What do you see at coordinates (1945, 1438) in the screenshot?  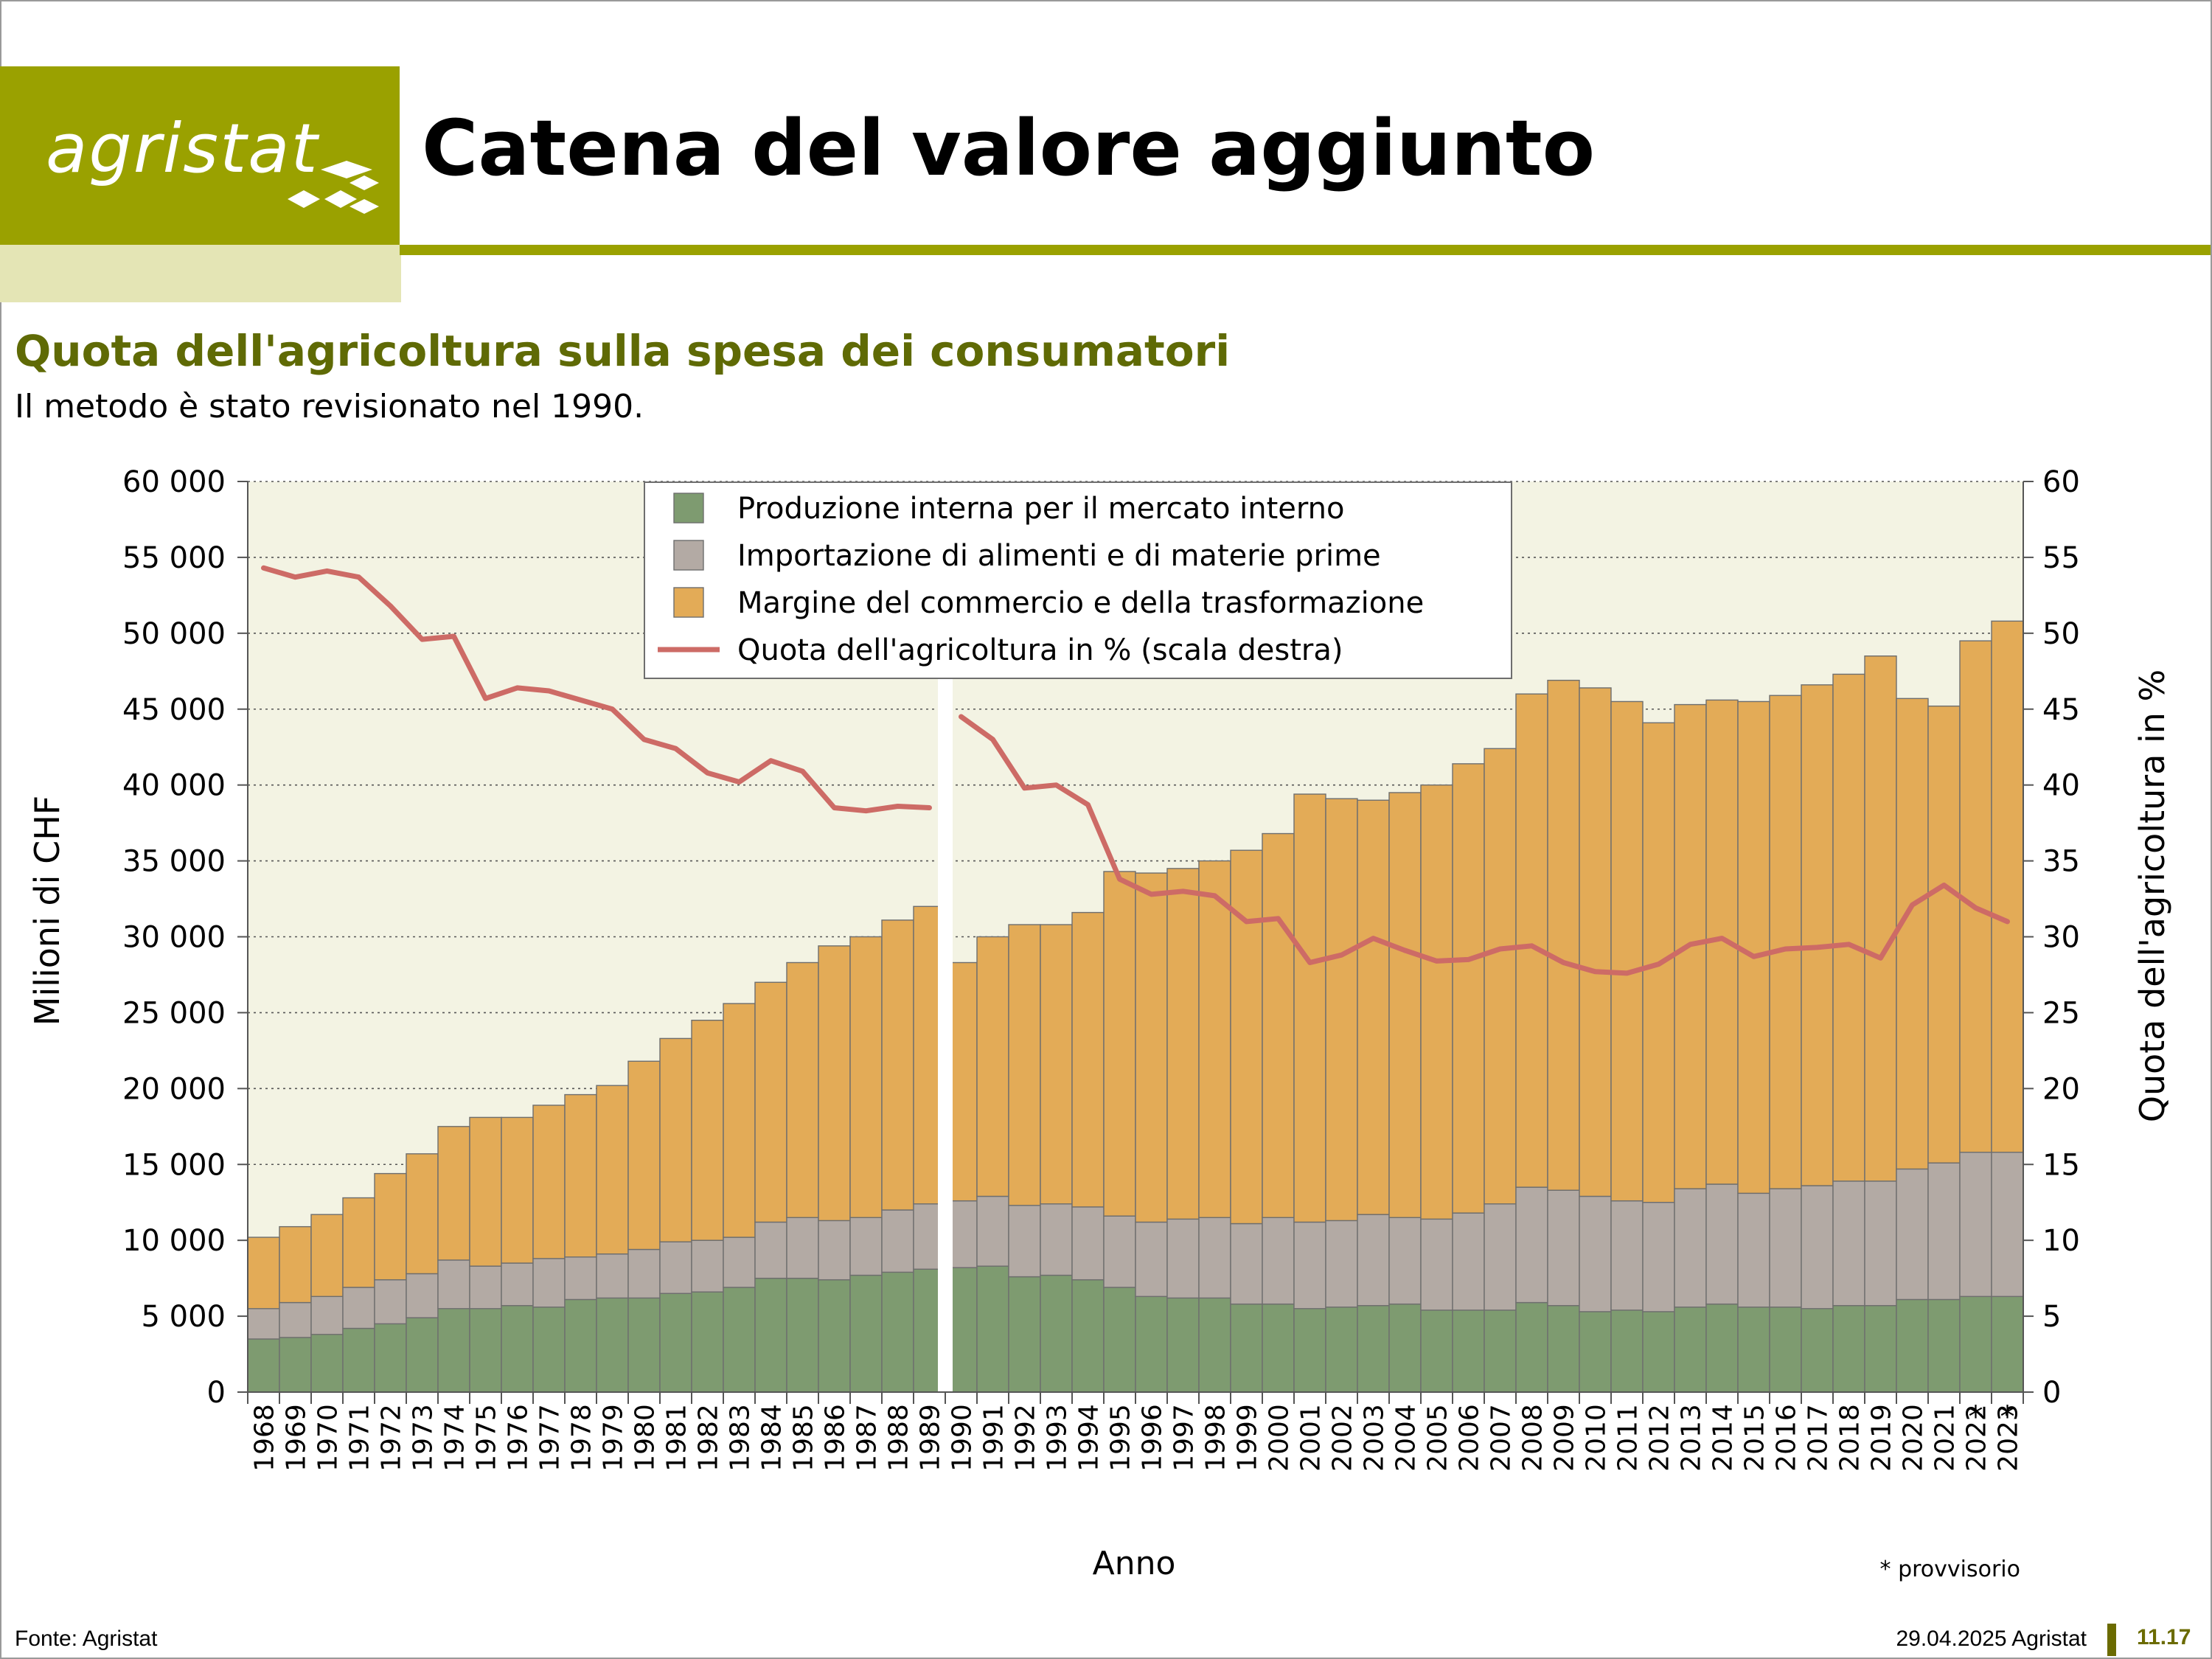 I see `x-tick-label: 2021` at bounding box center [1945, 1438].